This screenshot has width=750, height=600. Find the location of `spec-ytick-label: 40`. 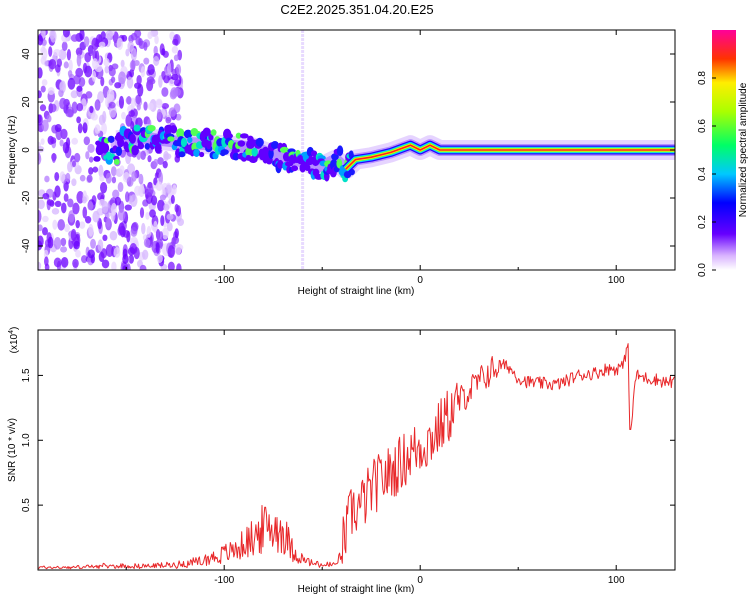

spec-ytick-label: 40 is located at coordinates (26, 54).